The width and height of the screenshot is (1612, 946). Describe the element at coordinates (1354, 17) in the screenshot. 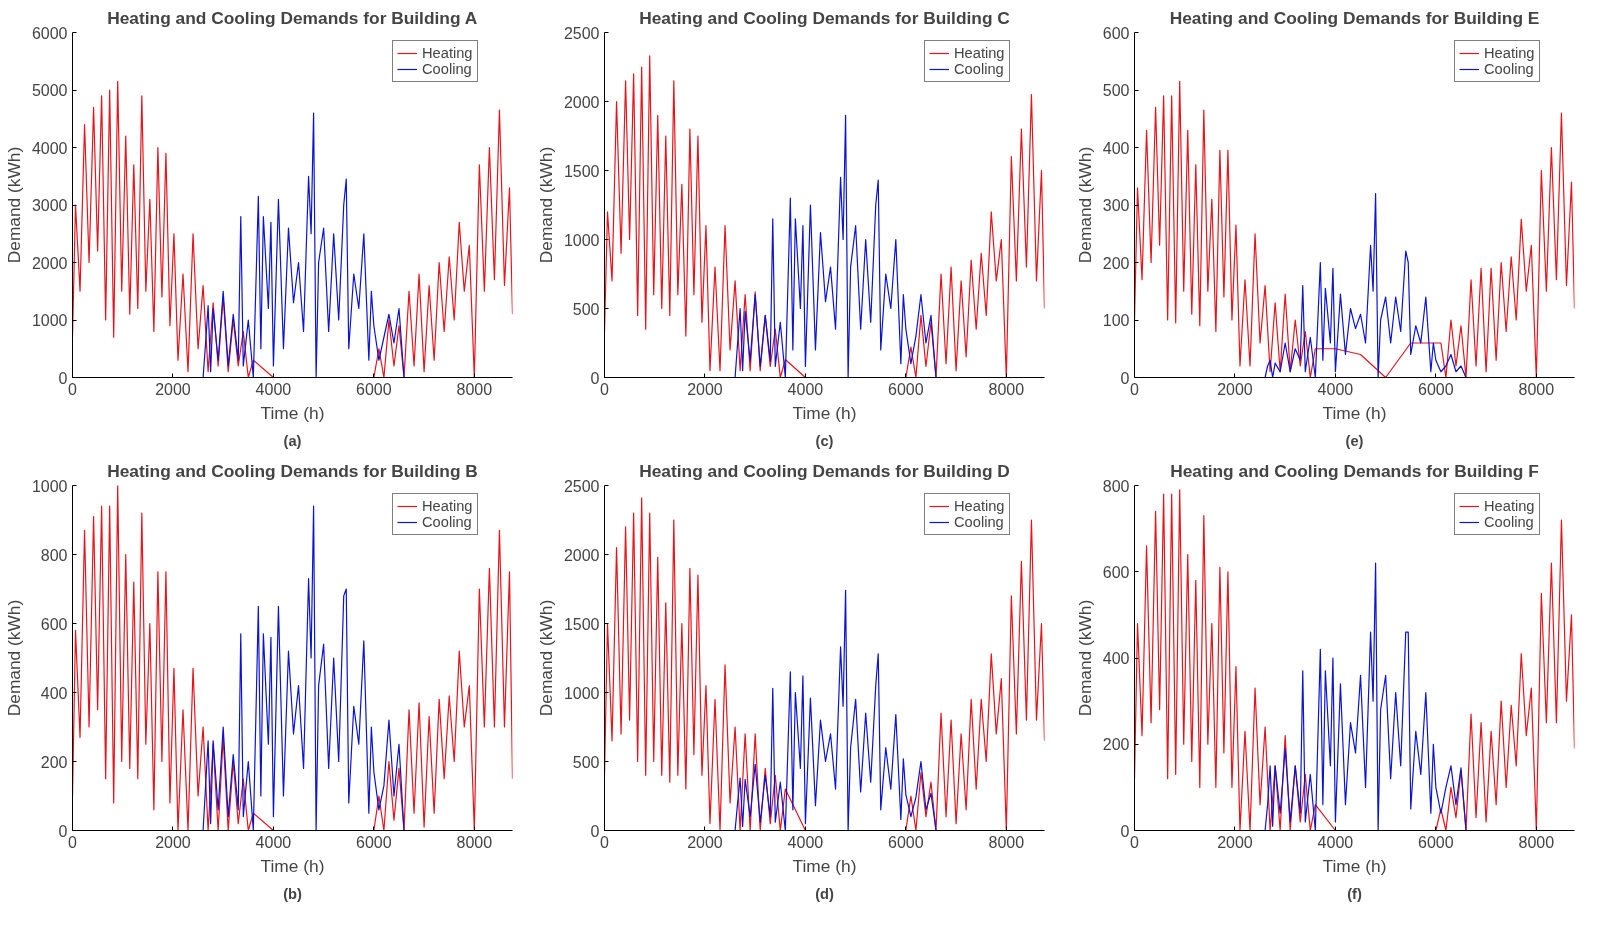

I see `chart-title: Heating and Cooling Demands for Building E` at that location.